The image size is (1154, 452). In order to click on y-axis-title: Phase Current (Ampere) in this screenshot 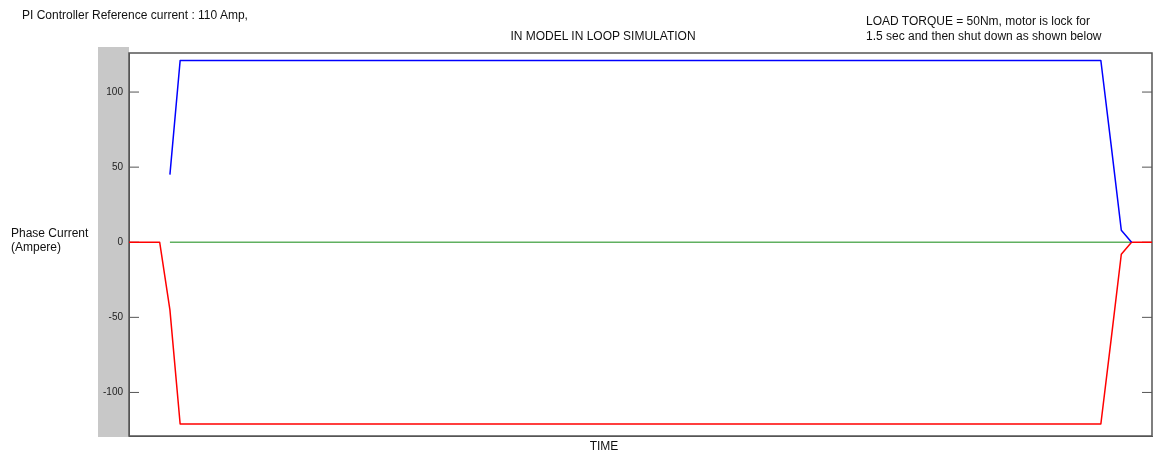, I will do `click(50, 240)`.